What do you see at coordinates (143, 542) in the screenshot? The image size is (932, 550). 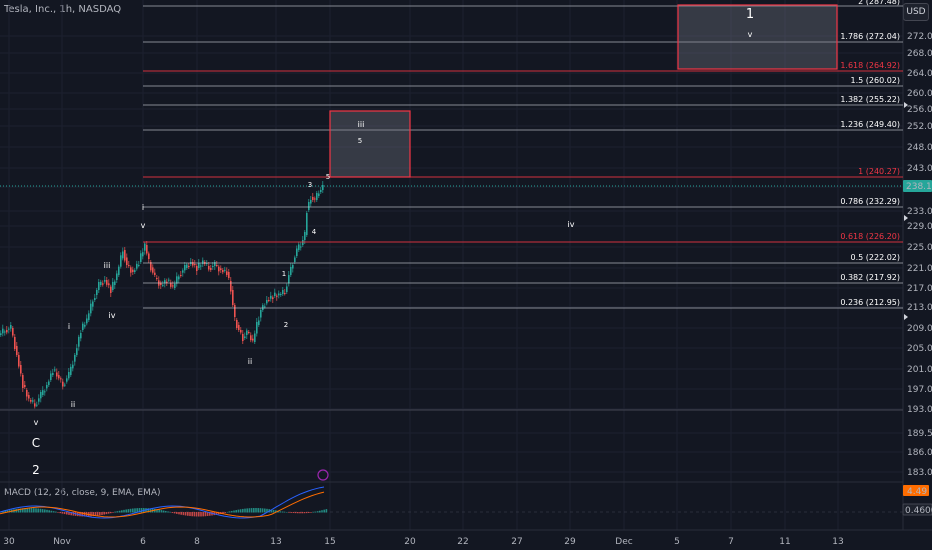 I see `time-tick: 6` at bounding box center [143, 542].